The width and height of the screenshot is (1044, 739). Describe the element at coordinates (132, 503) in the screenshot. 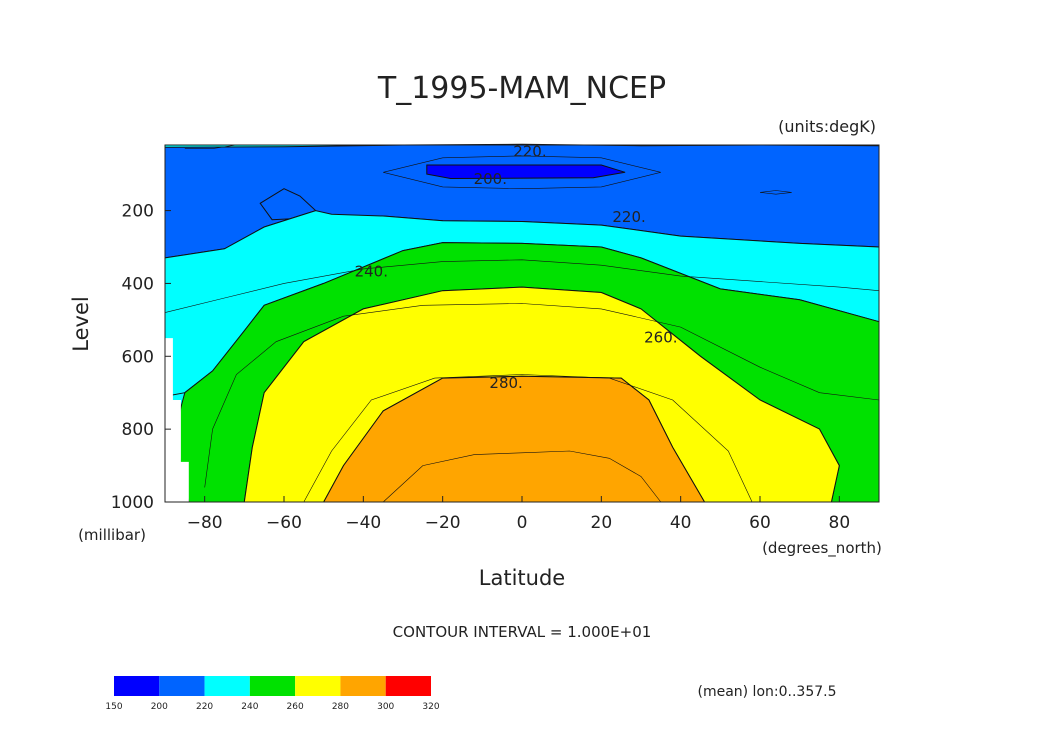

I see `y-tick-label: 1000` at that location.